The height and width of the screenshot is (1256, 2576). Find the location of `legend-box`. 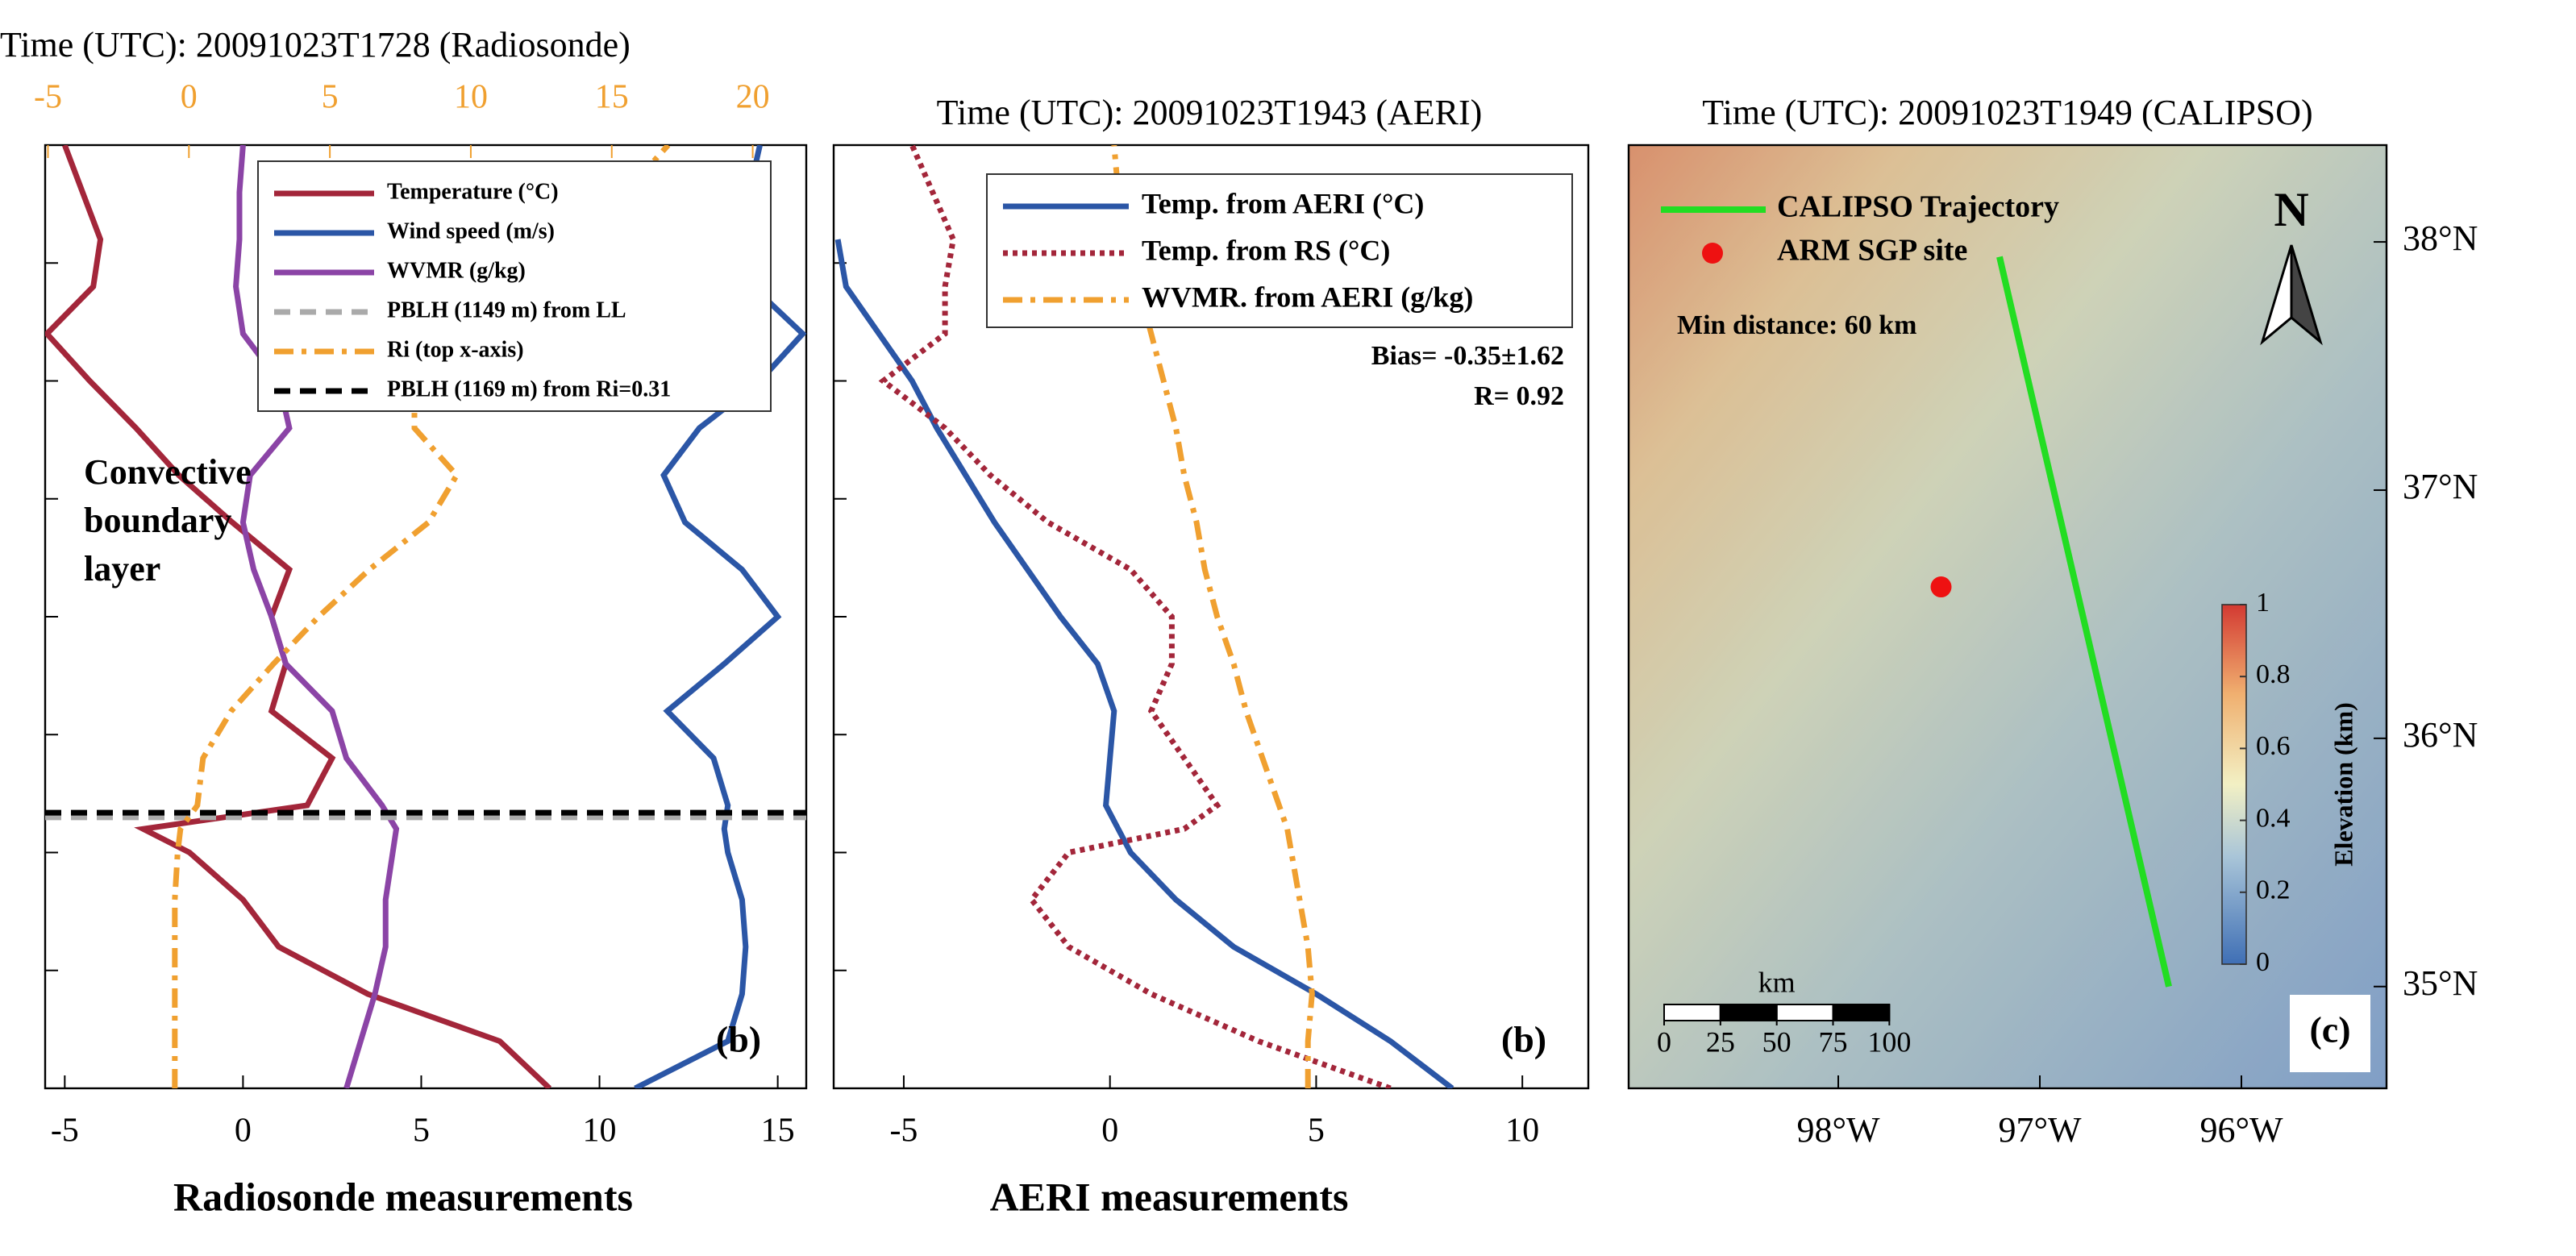

legend-box is located at coordinates (514, 286).